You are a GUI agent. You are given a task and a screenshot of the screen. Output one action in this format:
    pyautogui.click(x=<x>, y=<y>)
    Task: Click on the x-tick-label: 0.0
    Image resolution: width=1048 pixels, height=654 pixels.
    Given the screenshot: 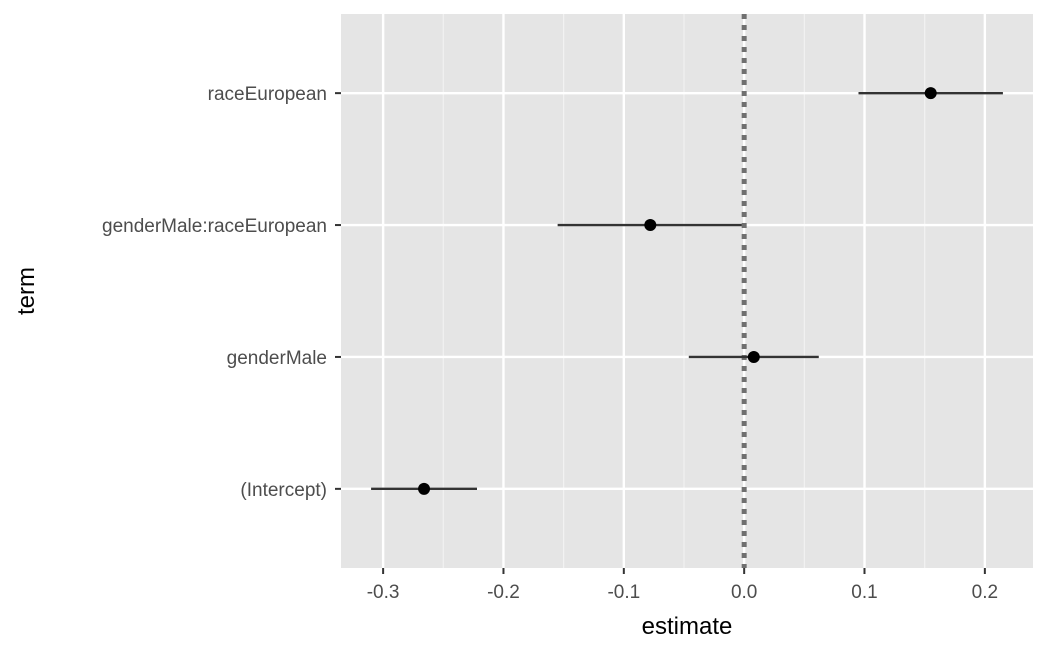 What is the action you would take?
    pyautogui.click(x=744, y=592)
    